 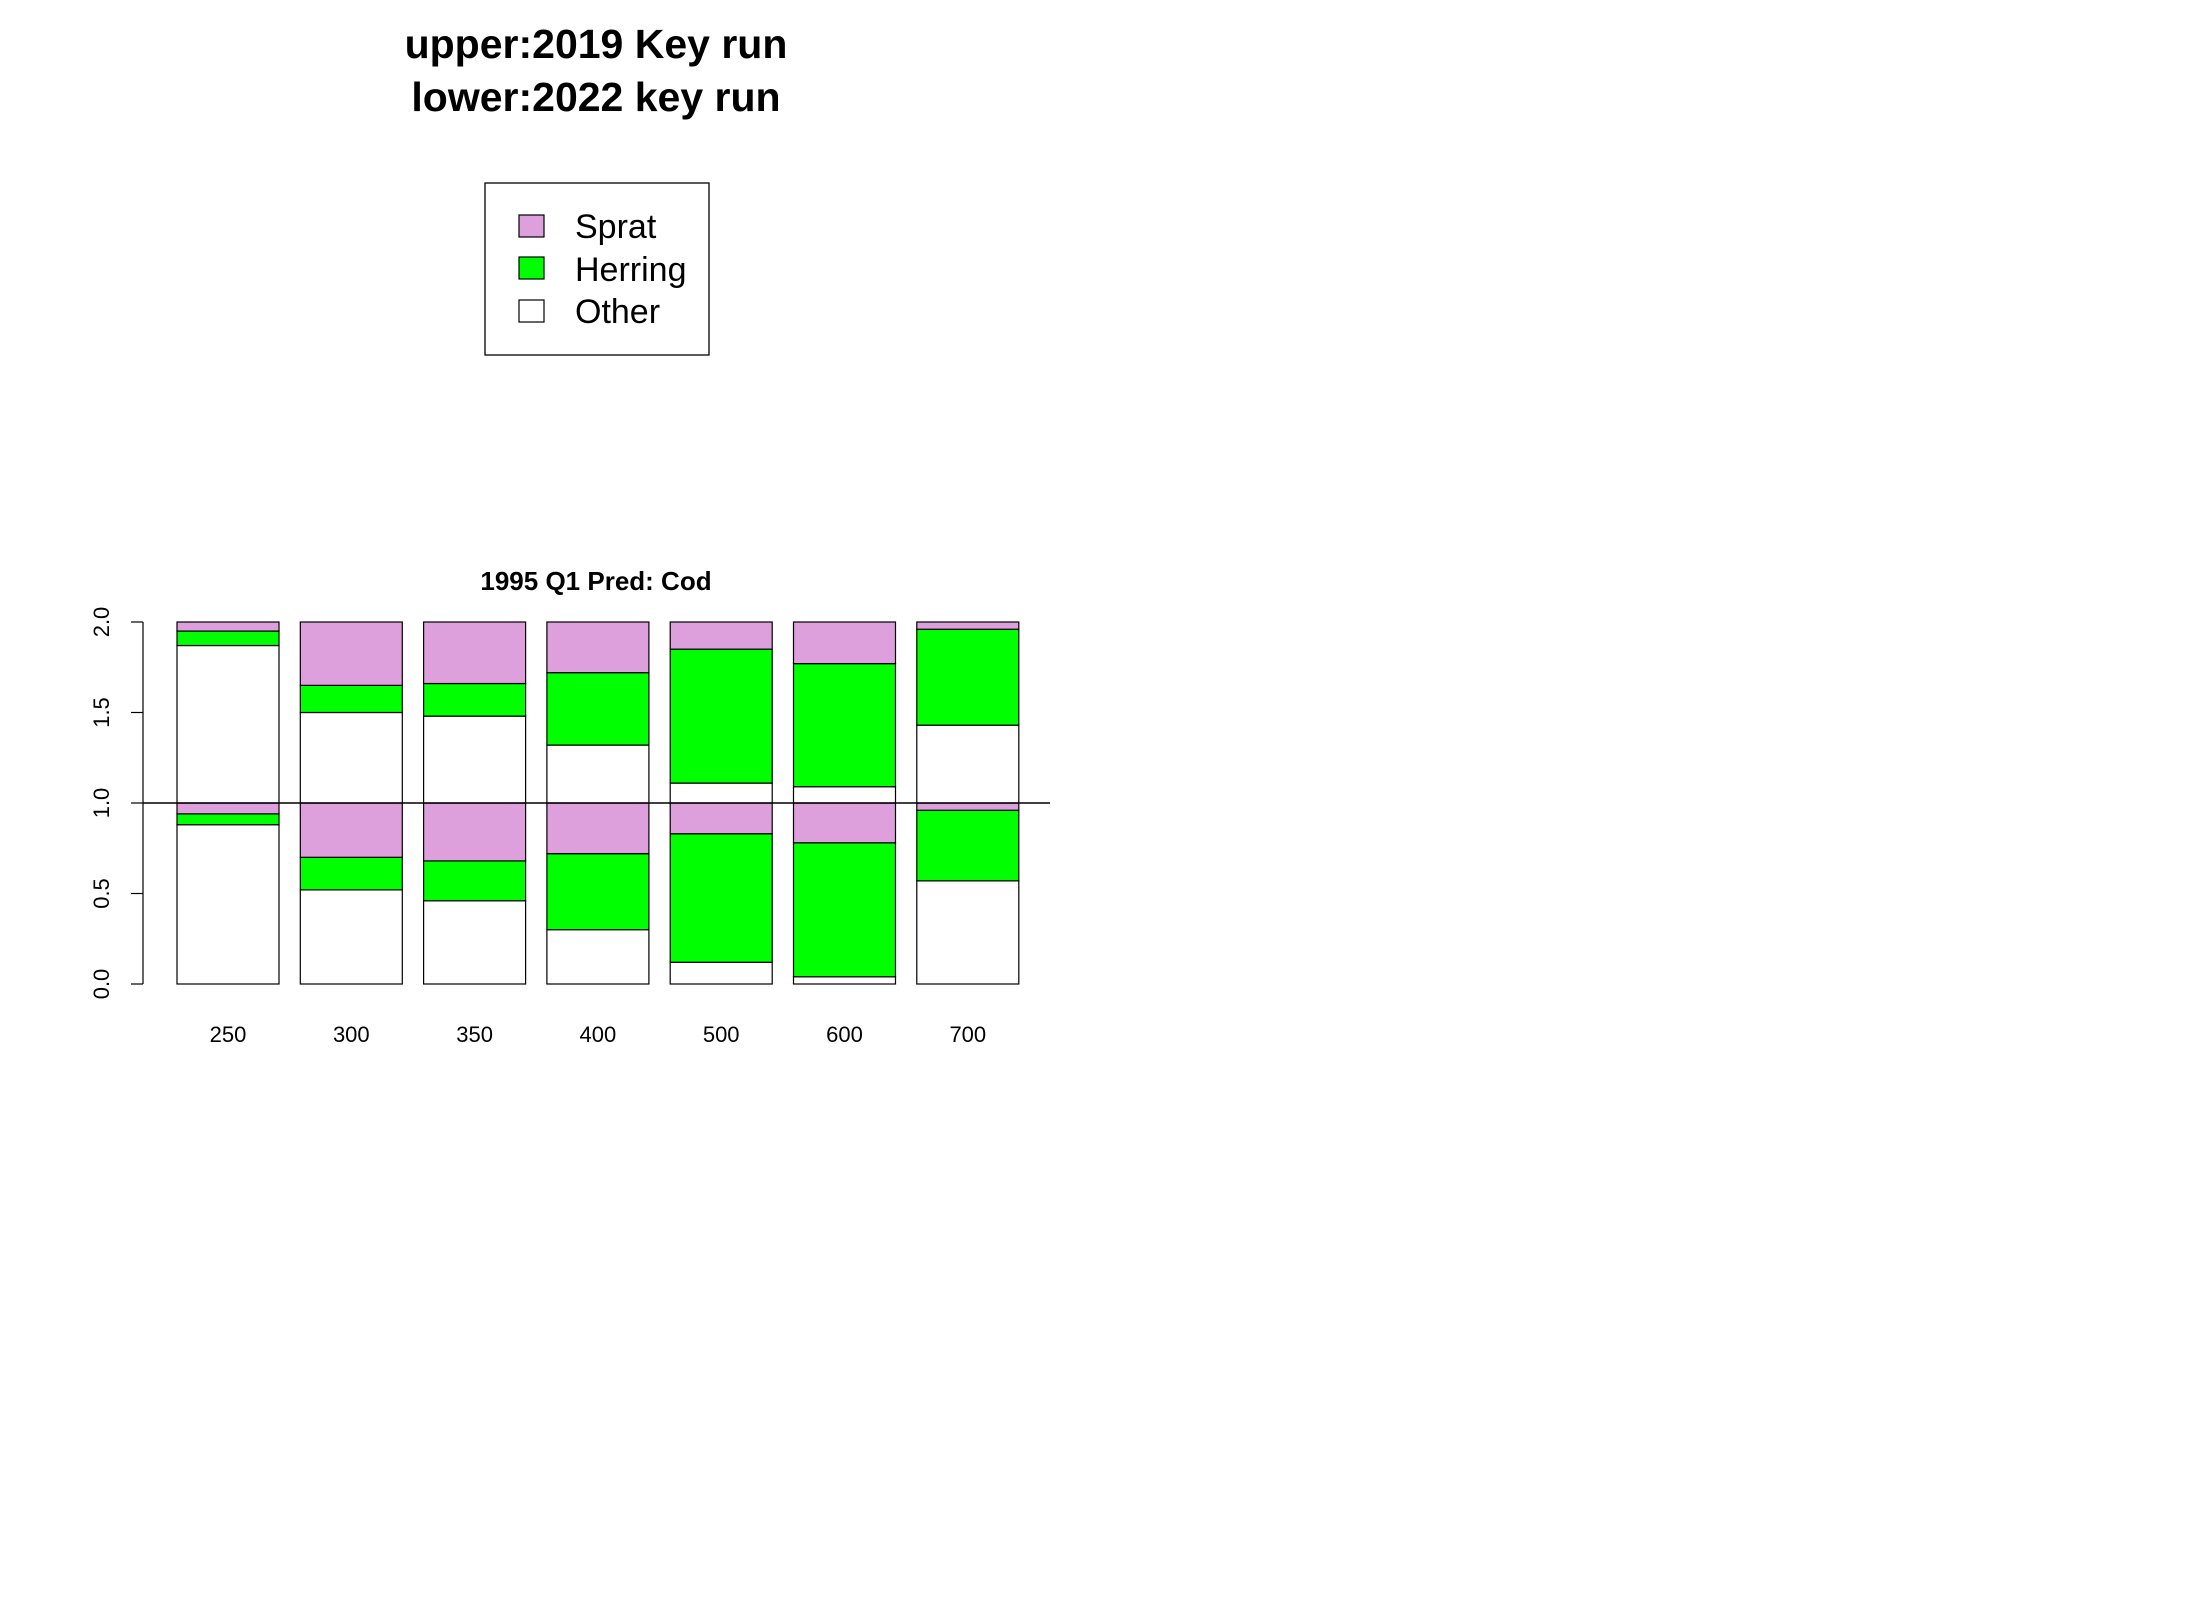 What do you see at coordinates (630, 270) in the screenshot?
I see `legend-label-herring: Herring` at bounding box center [630, 270].